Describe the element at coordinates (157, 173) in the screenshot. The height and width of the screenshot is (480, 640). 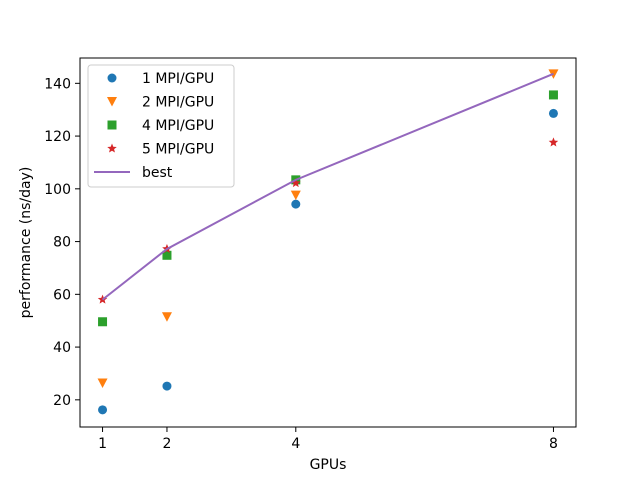
I see `legend-label: best` at that location.